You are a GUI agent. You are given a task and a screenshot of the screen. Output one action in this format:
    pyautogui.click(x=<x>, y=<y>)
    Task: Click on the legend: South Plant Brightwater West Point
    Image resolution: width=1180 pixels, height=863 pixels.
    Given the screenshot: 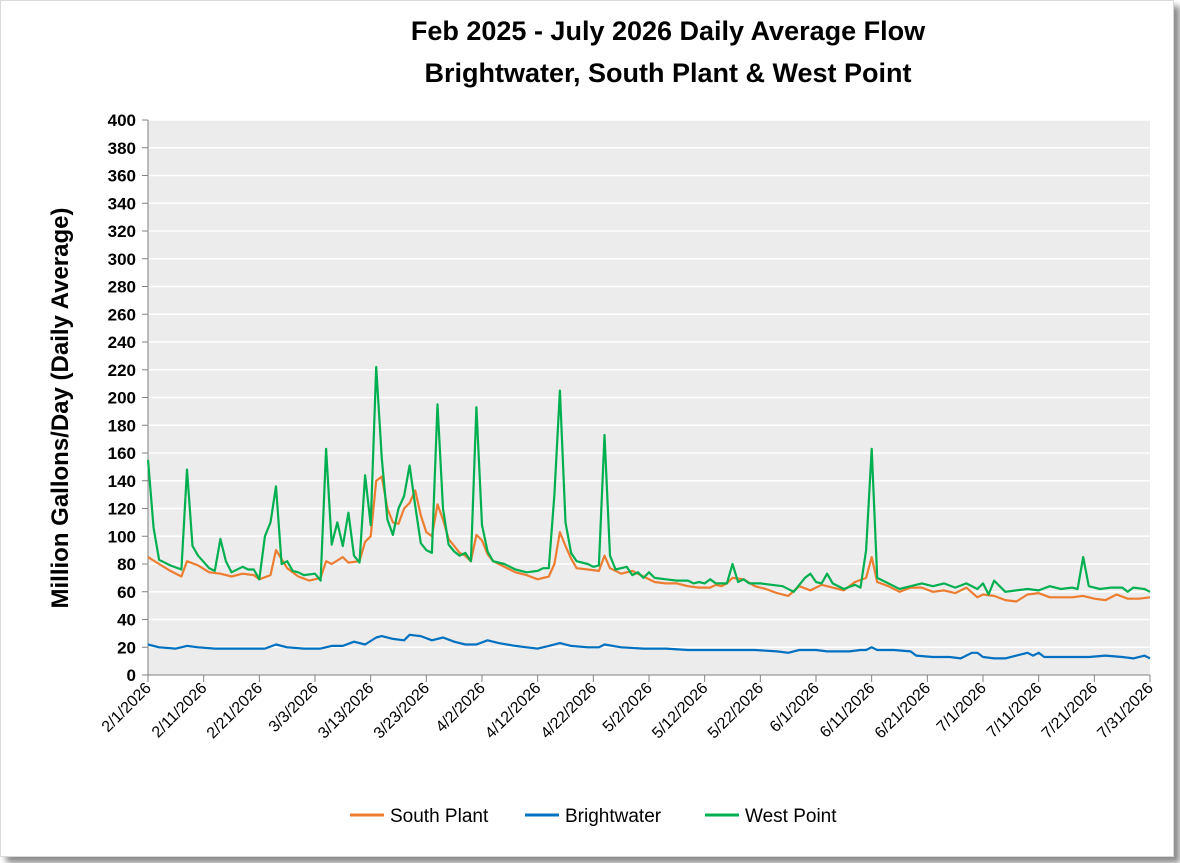 What is the action you would take?
    pyautogui.click(x=593, y=816)
    